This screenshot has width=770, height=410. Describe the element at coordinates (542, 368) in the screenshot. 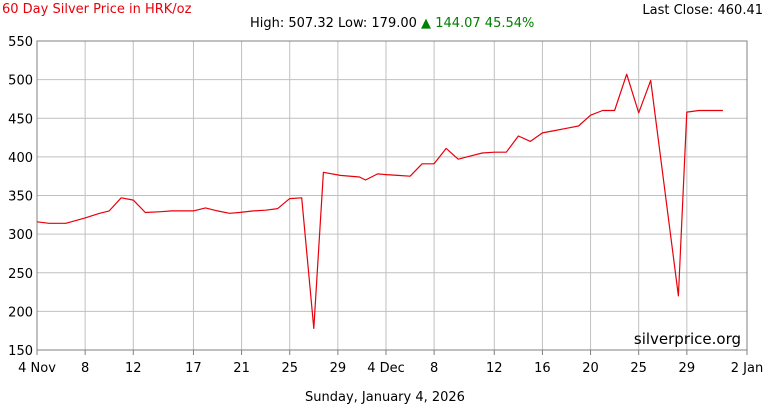

I see `x-tick-label: 16` at that location.